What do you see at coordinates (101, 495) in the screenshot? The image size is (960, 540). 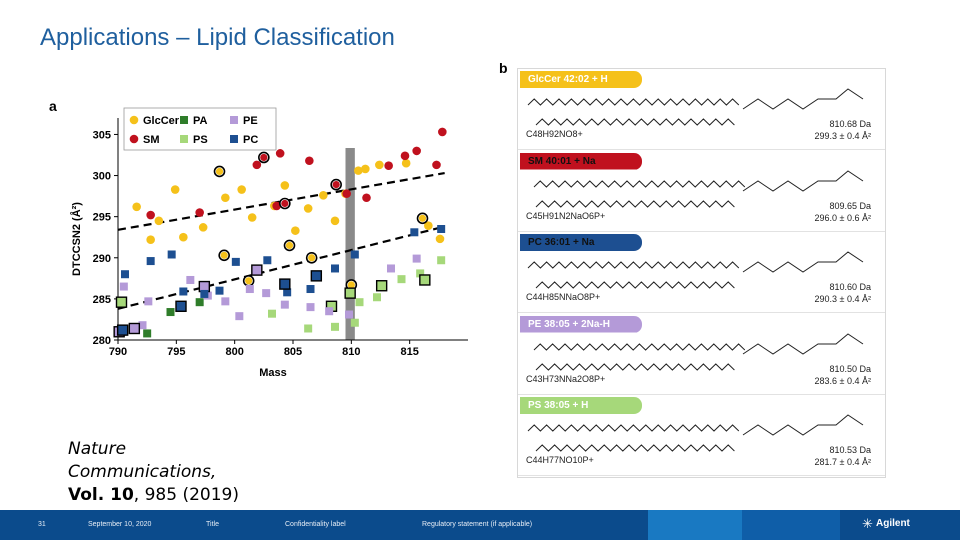 I see `citation-volume-number: Vol. 10` at bounding box center [101, 495].